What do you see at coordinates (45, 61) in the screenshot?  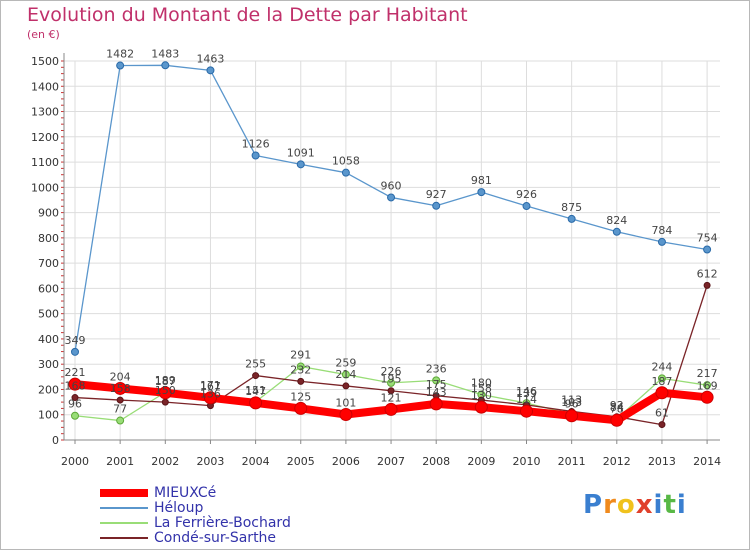 I see `y-tick-label: 1500` at bounding box center [45, 61].